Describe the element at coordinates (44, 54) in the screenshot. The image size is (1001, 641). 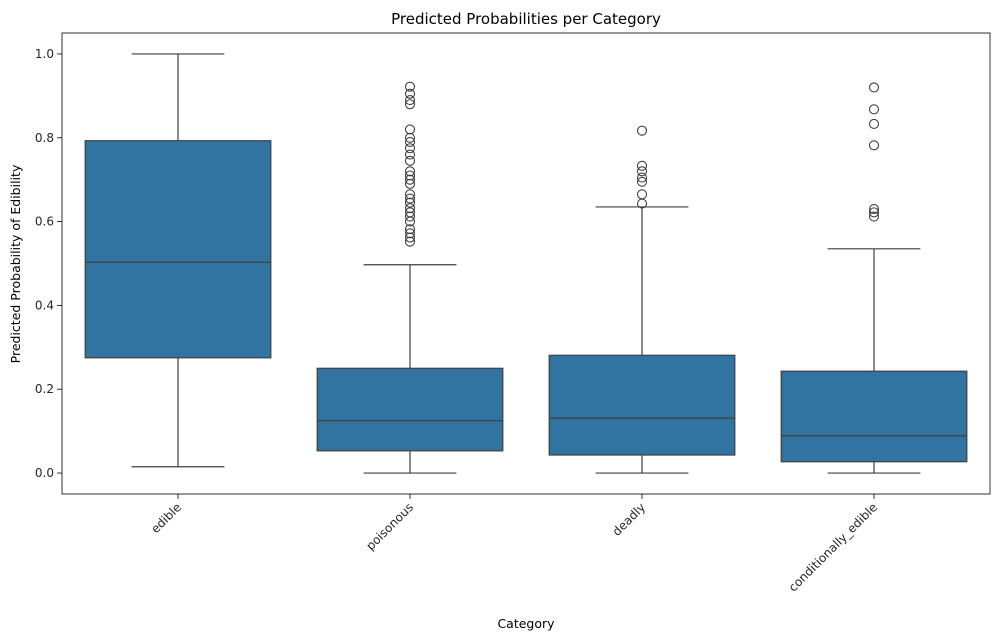
I see `y-tick-label: 1.0` at that location.